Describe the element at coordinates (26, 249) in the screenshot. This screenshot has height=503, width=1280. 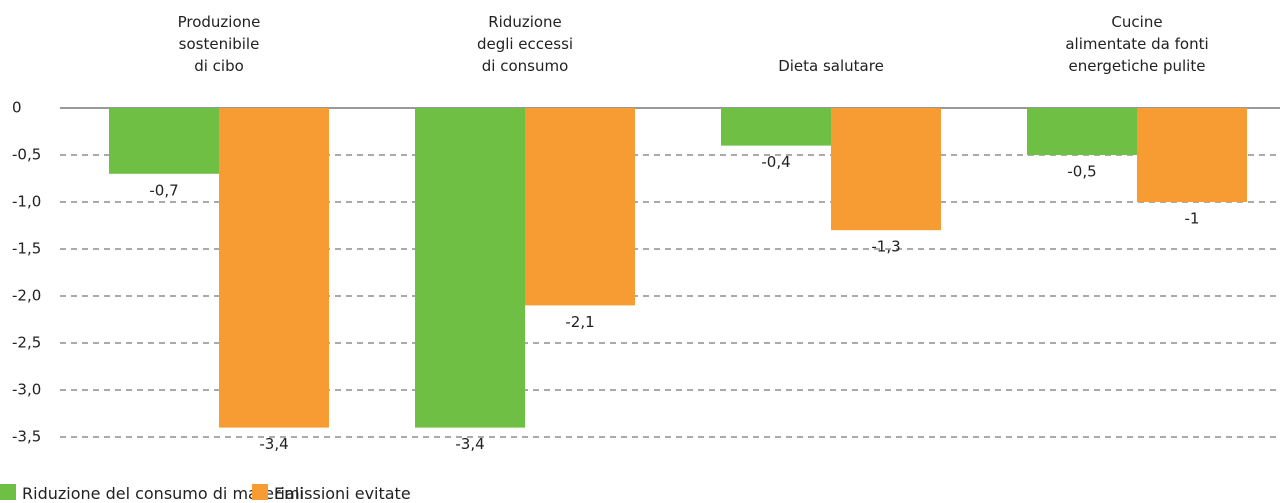
I see `y-tick-label: -1,5` at that location.